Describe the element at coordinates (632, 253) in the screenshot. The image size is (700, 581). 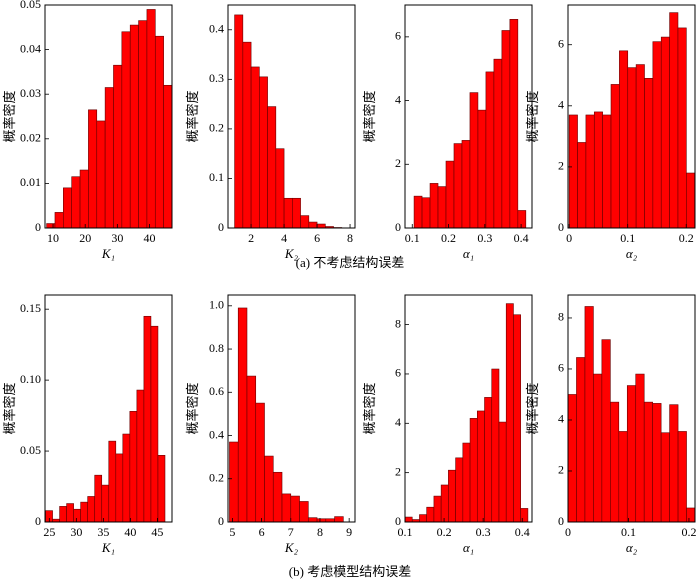
I see `x-axis-label: α₂` at that location.